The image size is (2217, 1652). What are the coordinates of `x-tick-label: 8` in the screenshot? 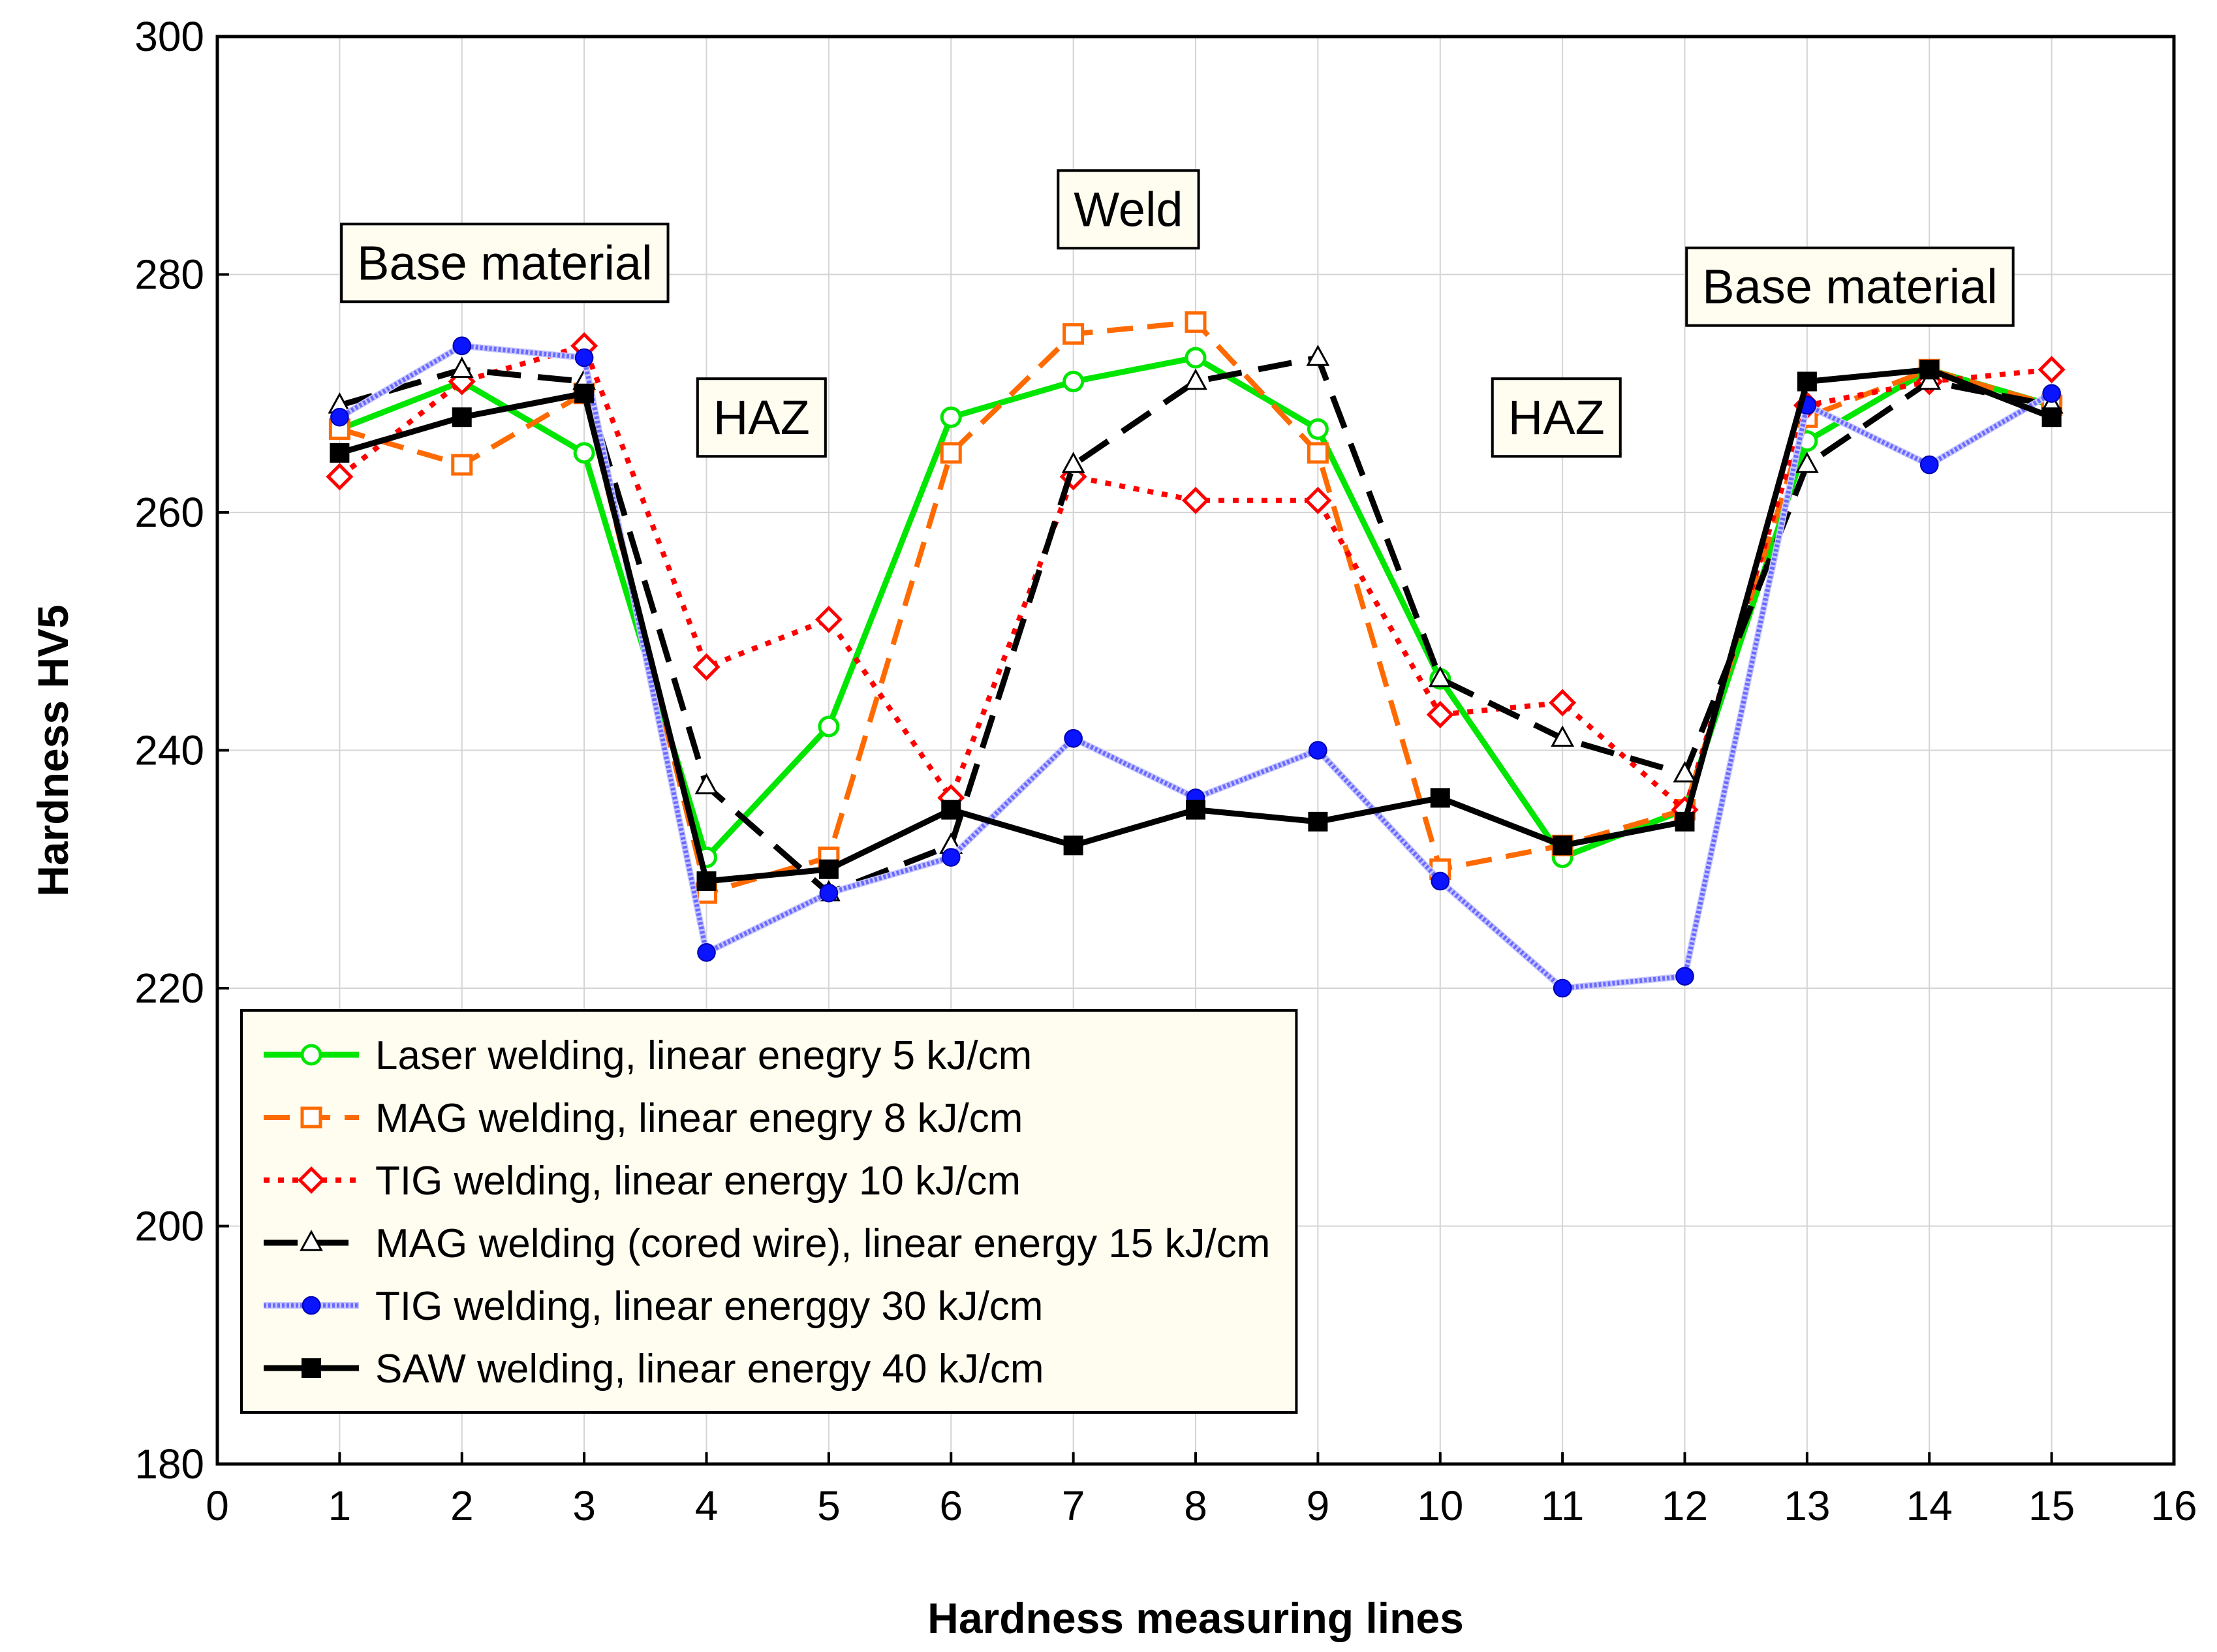 It's located at (1195, 1505).